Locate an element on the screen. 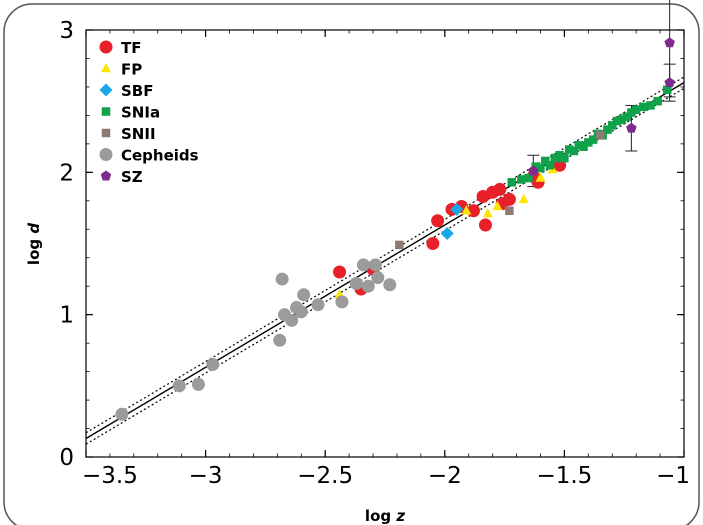 The width and height of the screenshot is (703, 525). series-fp is located at coordinates (446, 231).